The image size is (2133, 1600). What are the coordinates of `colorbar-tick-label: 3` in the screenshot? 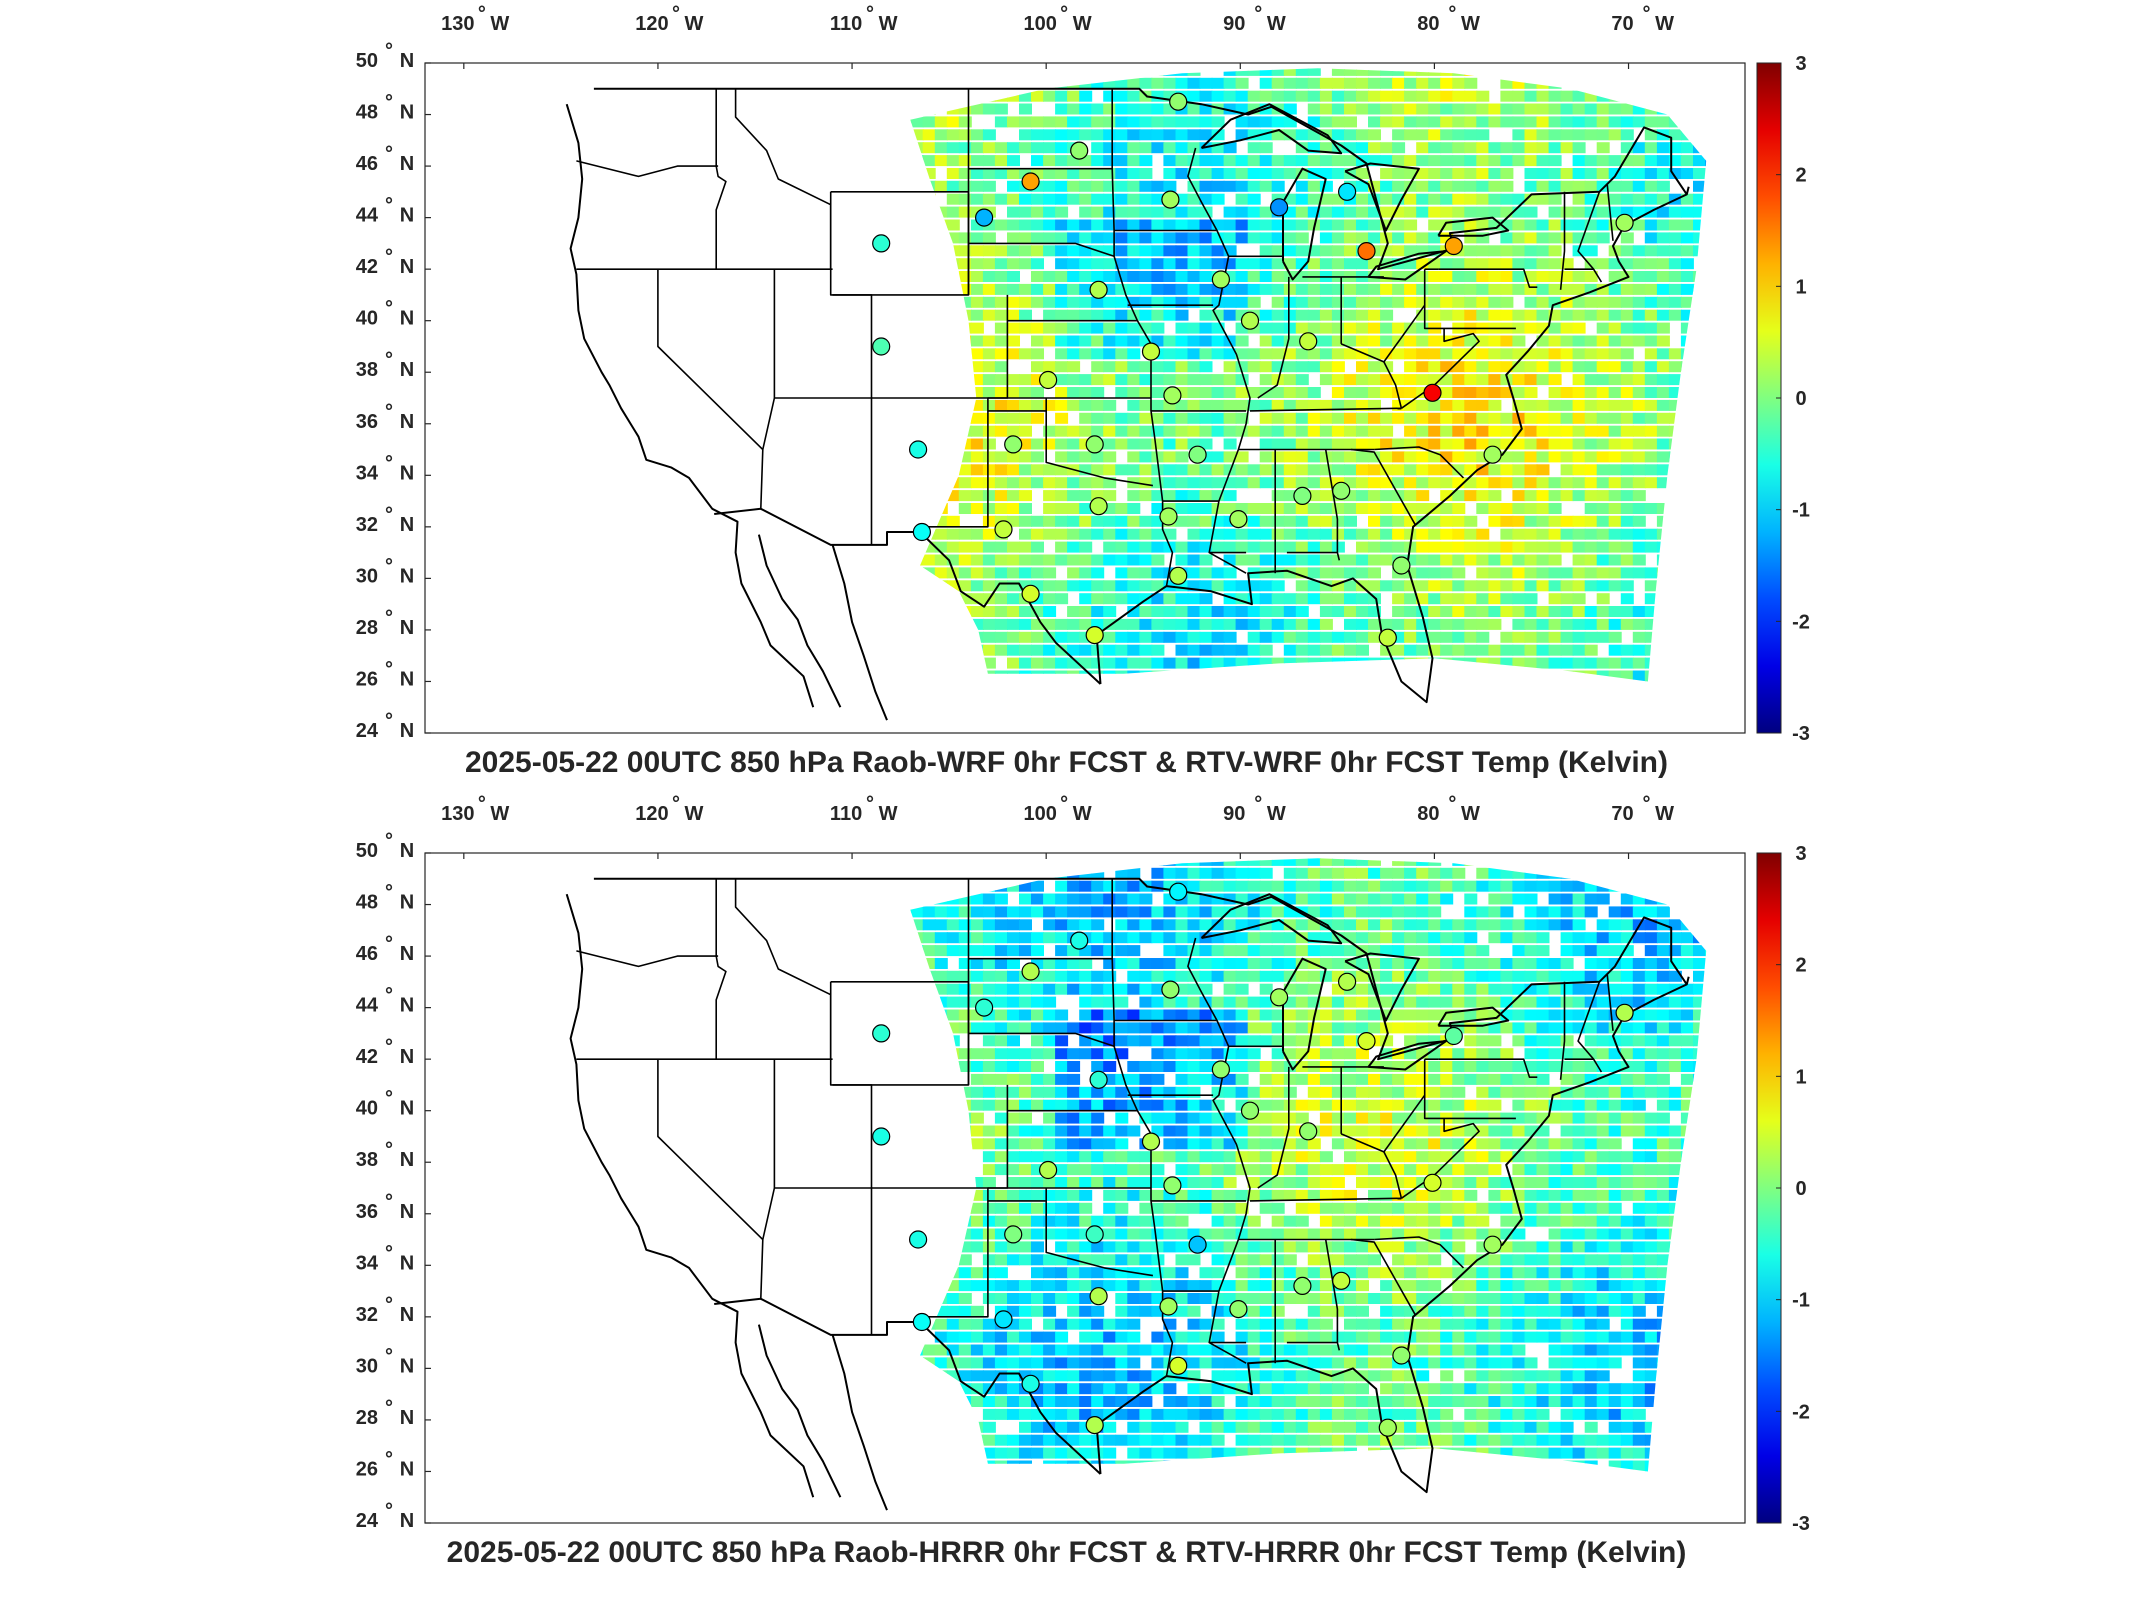 It's located at (1800, 64).